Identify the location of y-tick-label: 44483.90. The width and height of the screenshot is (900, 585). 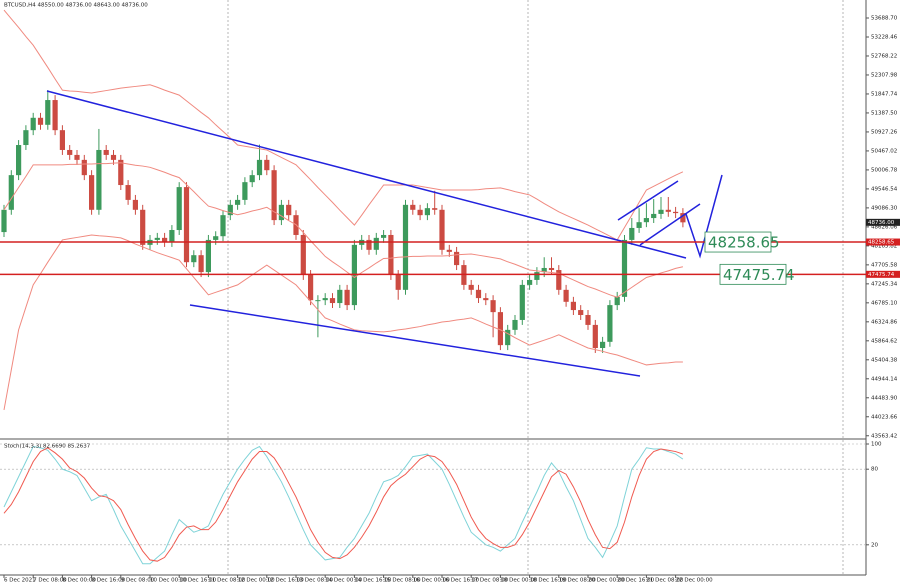
(884, 398).